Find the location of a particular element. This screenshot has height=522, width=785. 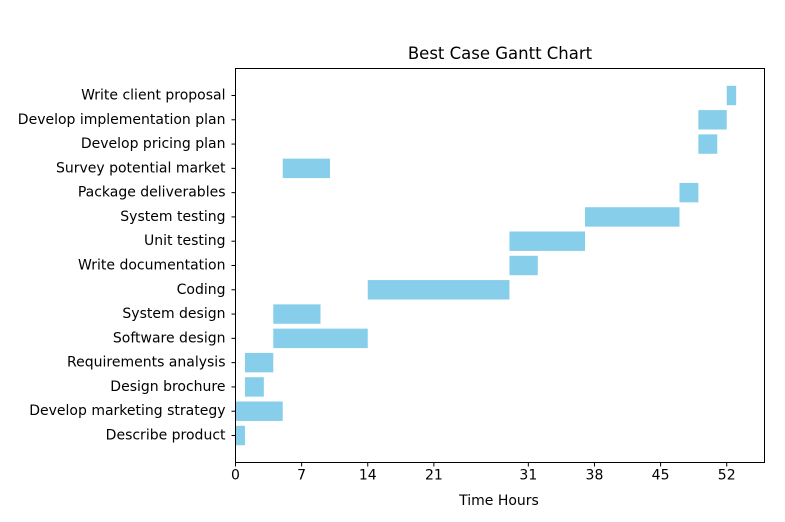

y-tick-label: Develop marketing strategy is located at coordinates (127, 411).